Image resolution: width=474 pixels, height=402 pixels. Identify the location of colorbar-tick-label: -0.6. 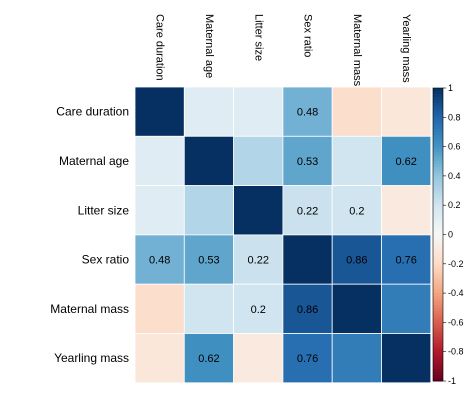
(456, 322).